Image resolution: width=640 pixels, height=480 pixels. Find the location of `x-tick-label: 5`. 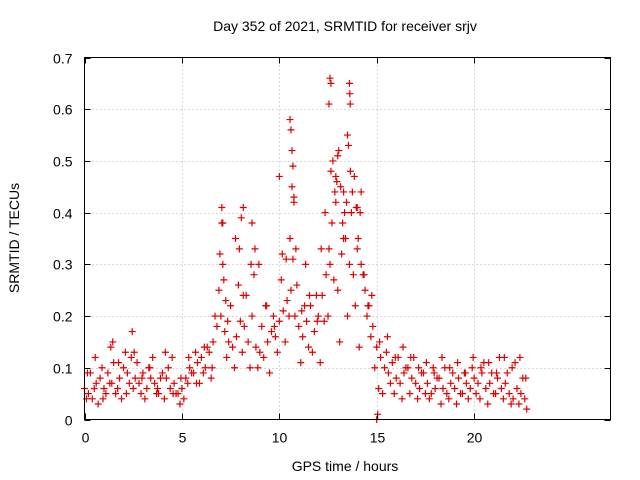

x-tick-label: 5 is located at coordinates (183, 438).